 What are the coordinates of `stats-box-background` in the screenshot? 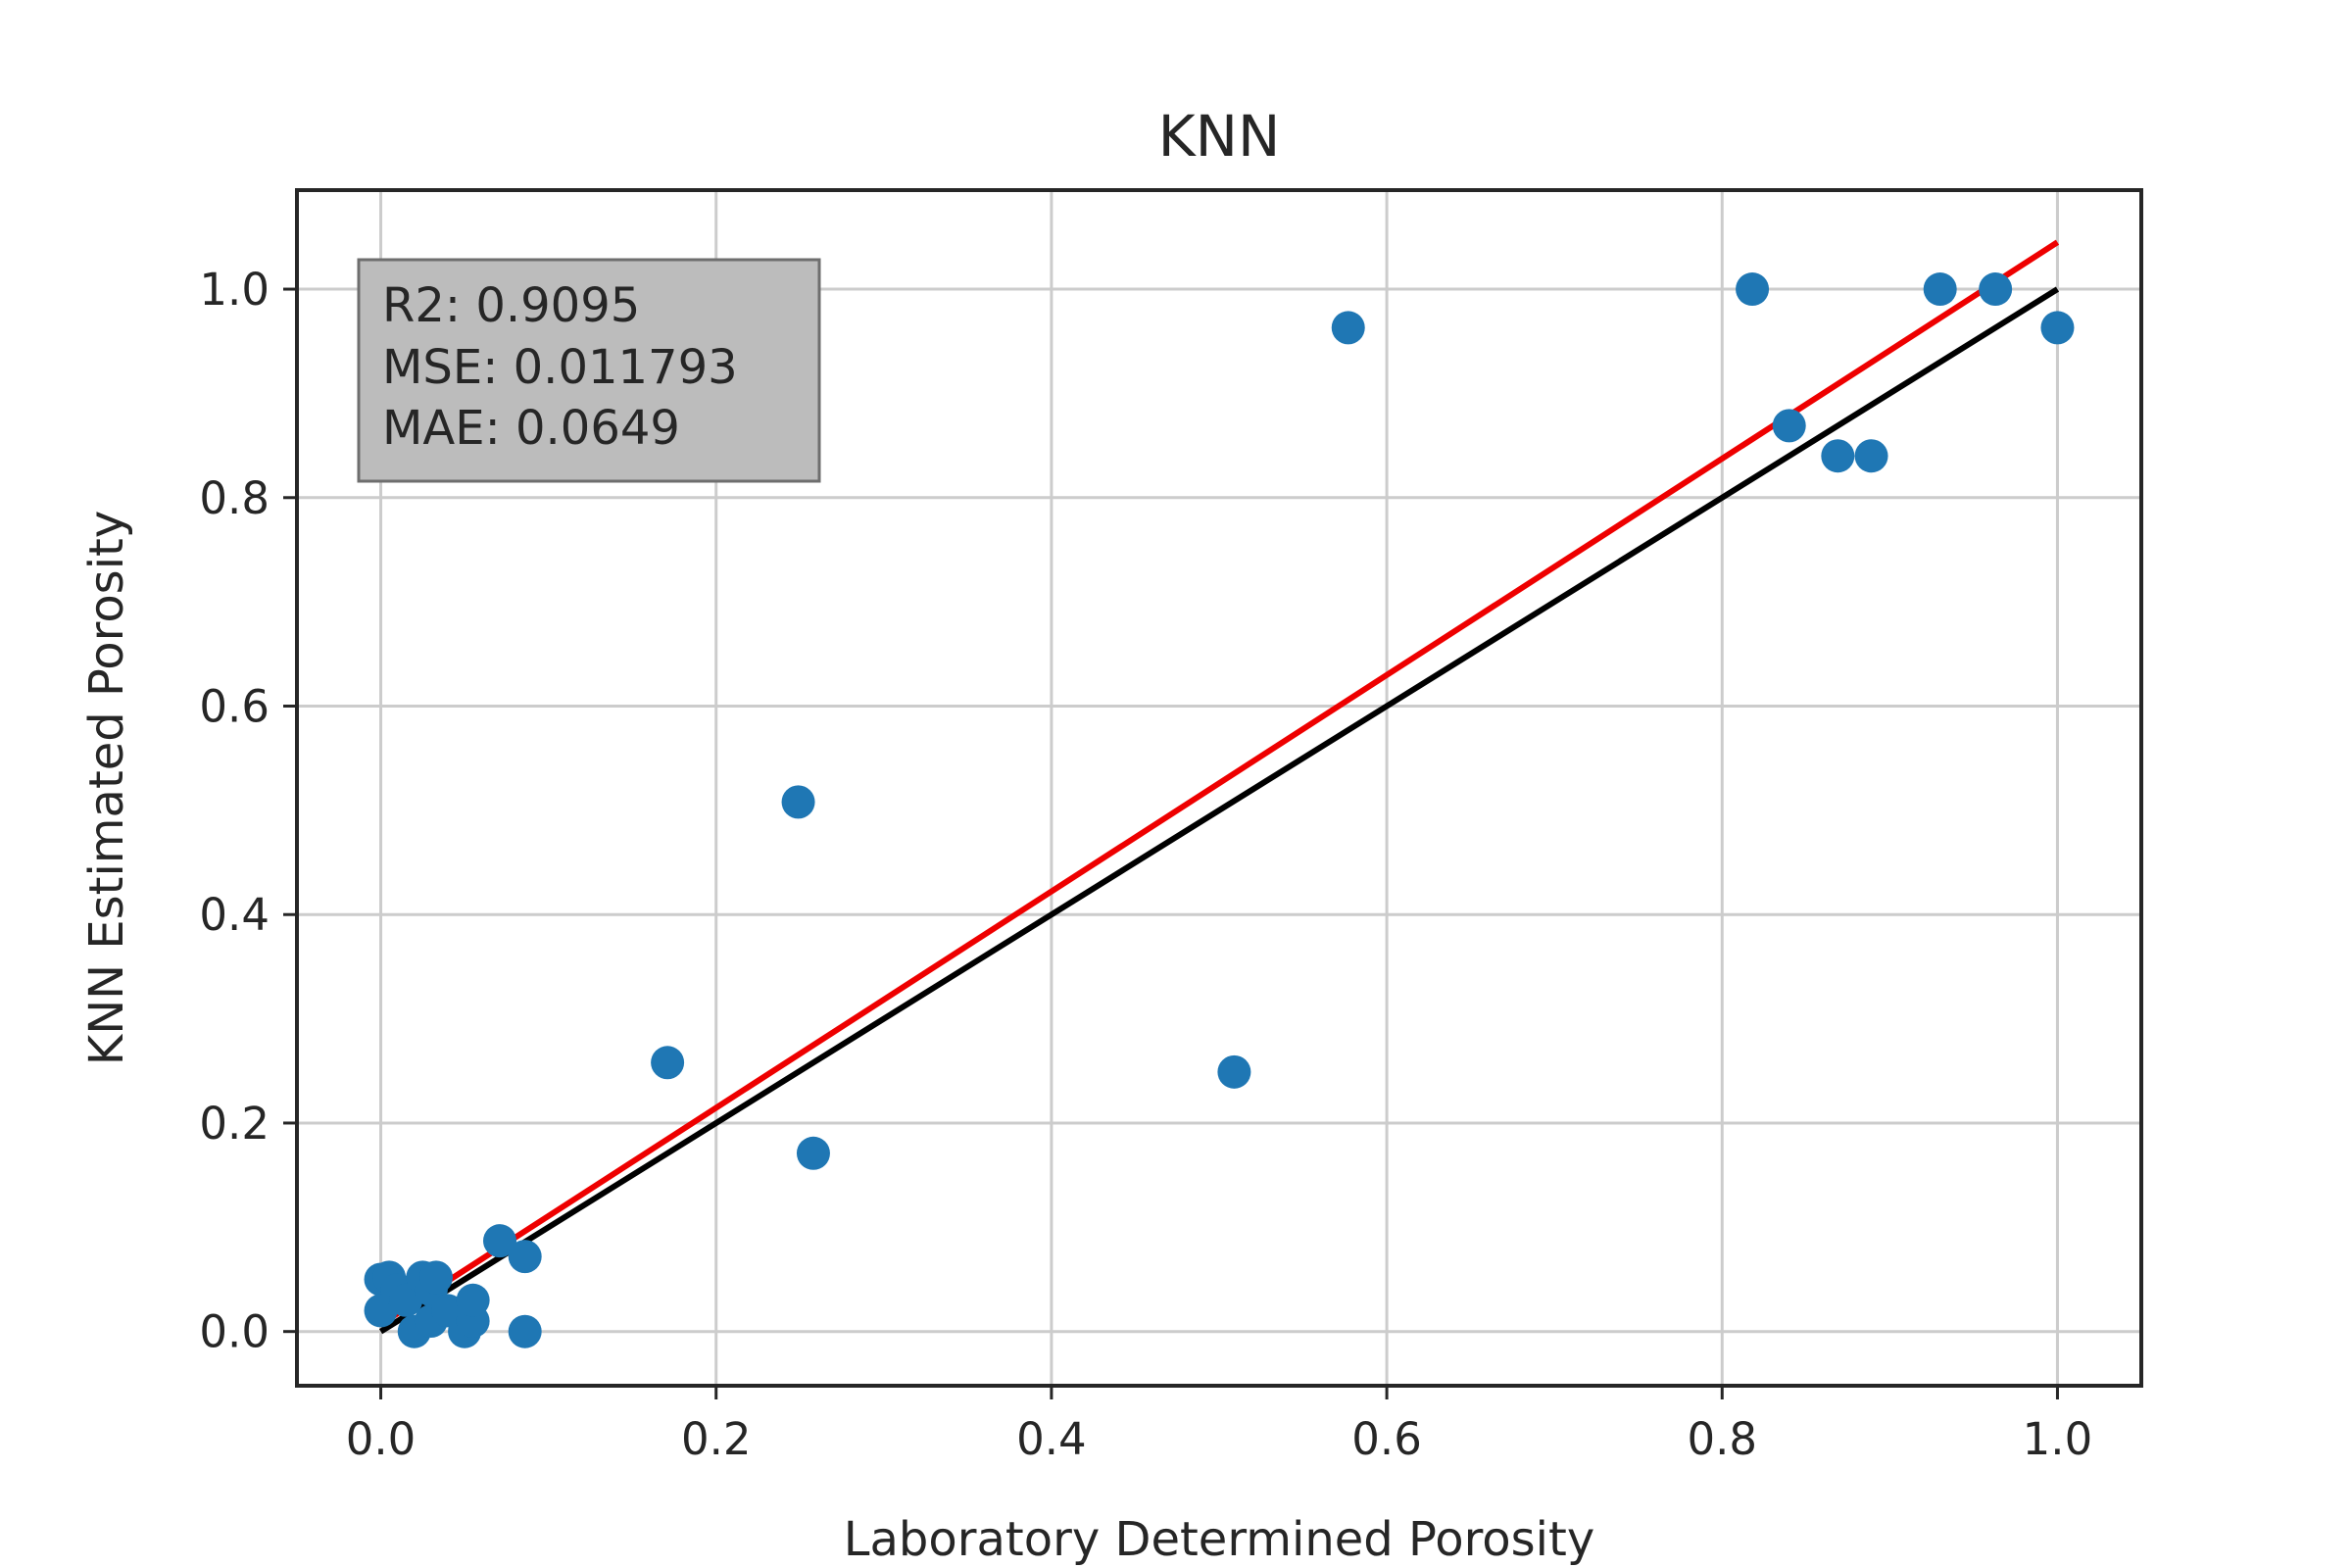 It's located at (589, 370).